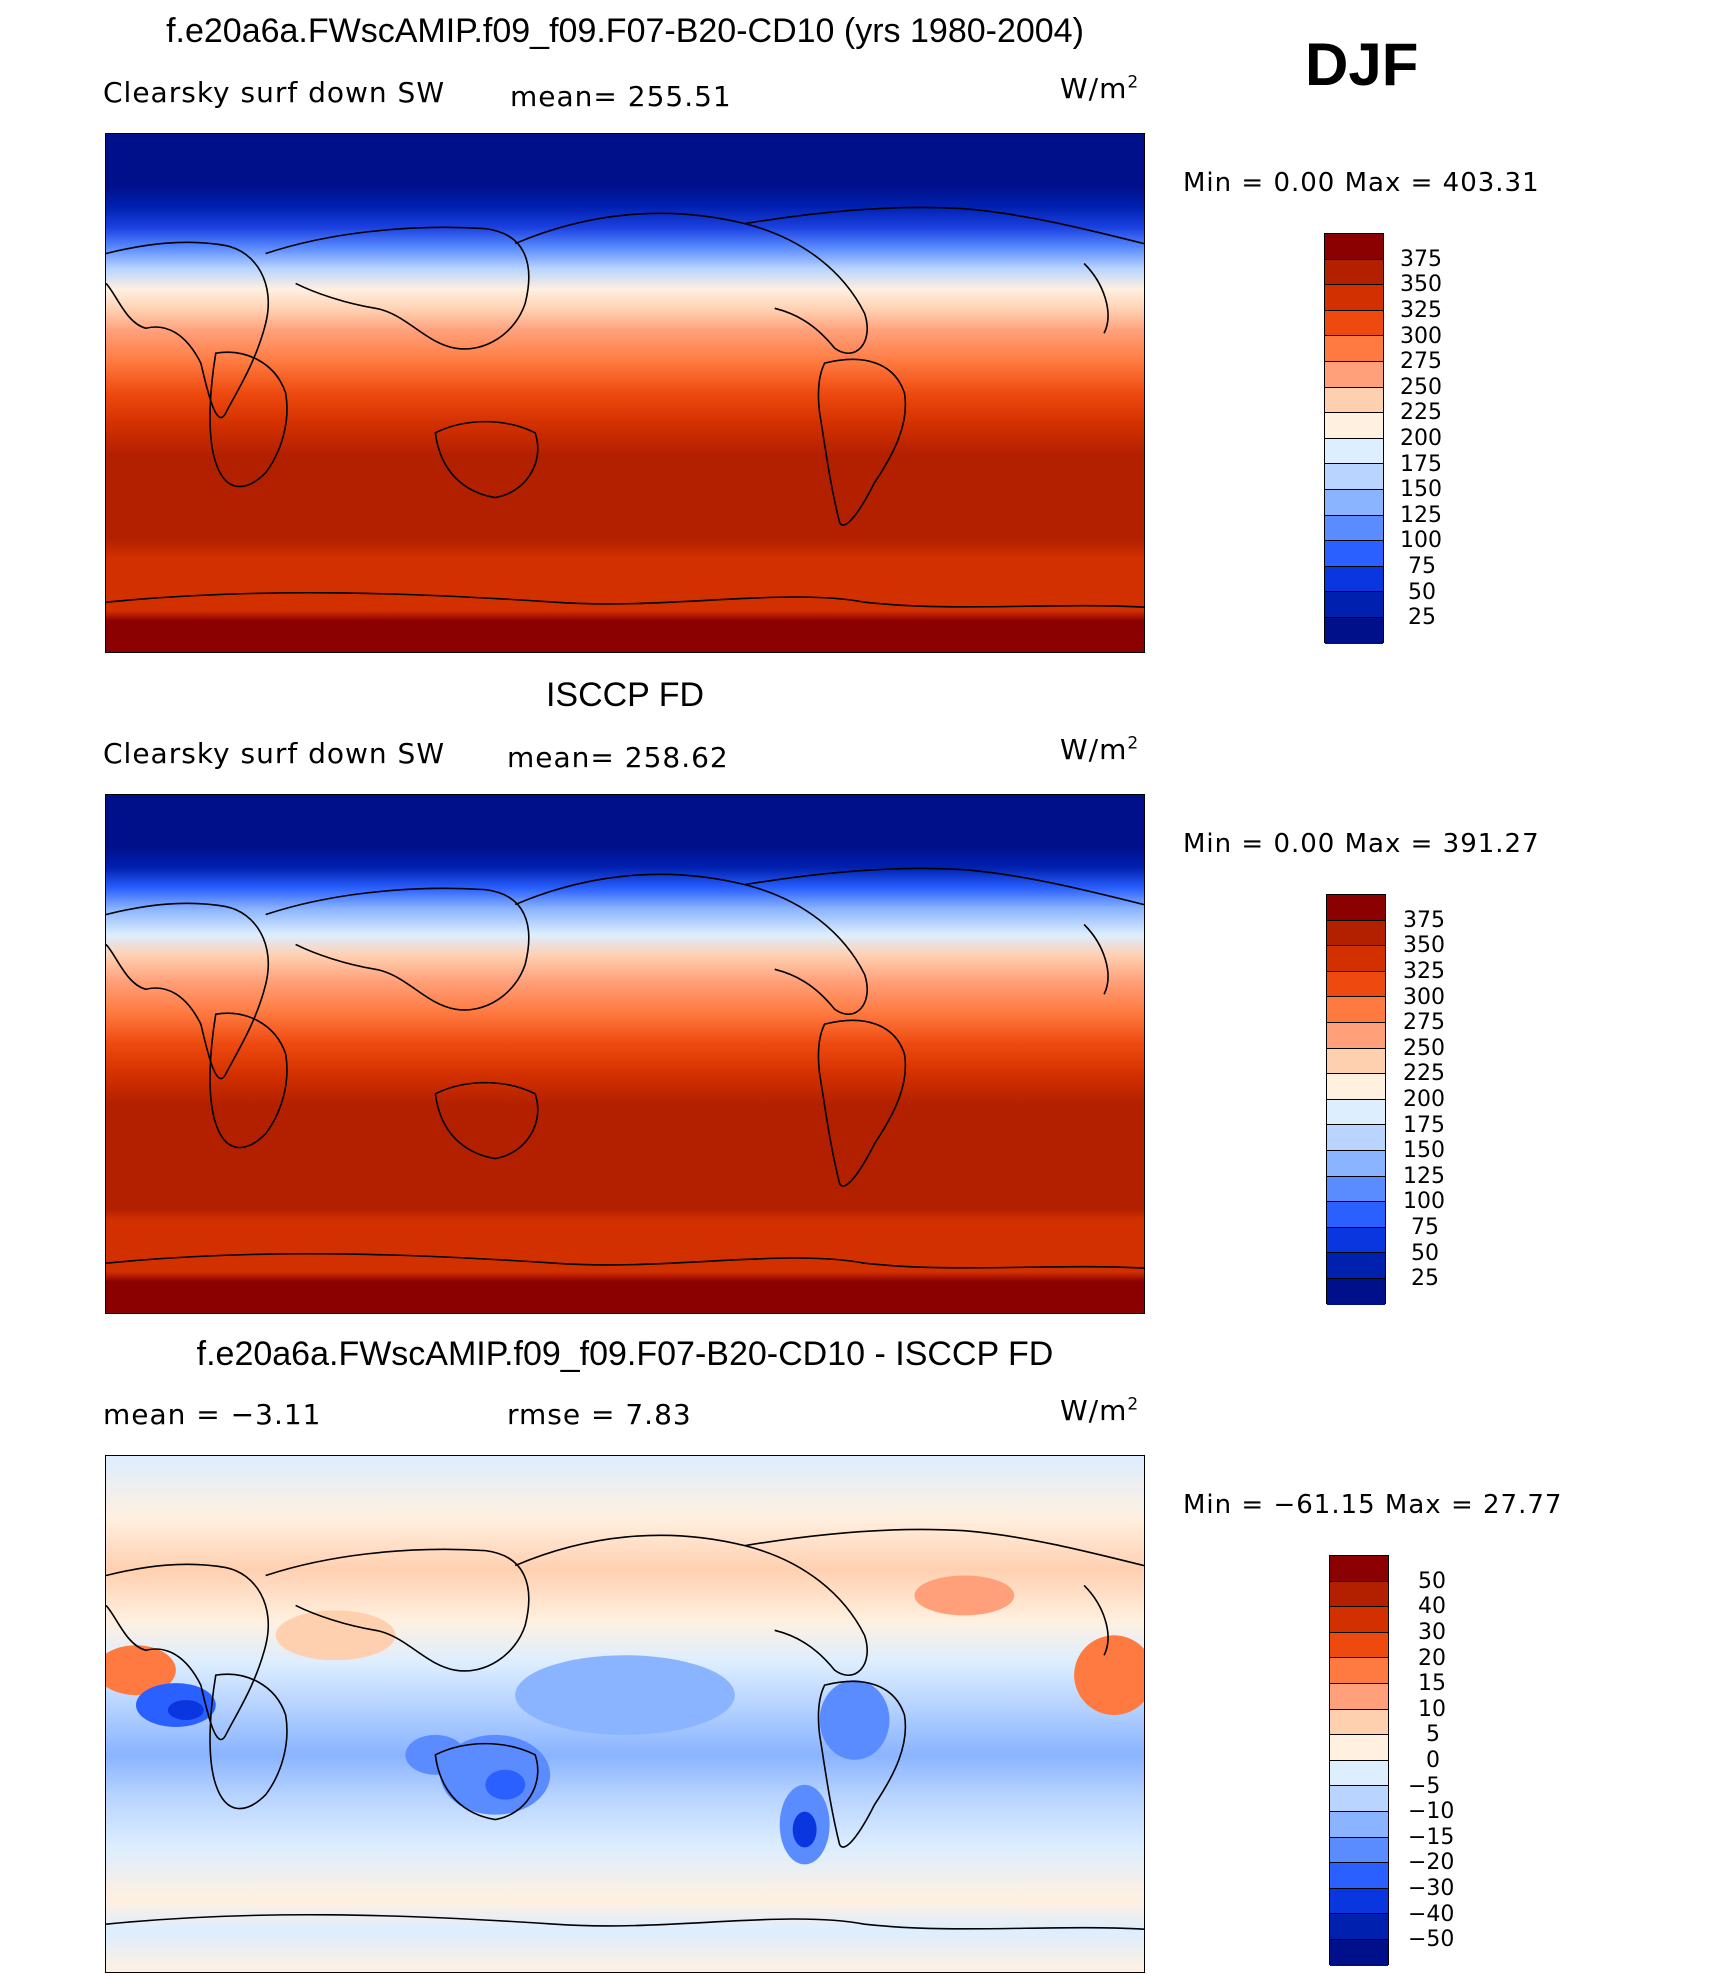  What do you see at coordinates (1433, 1734) in the screenshot?
I see `panel3-tick: 5` at bounding box center [1433, 1734].